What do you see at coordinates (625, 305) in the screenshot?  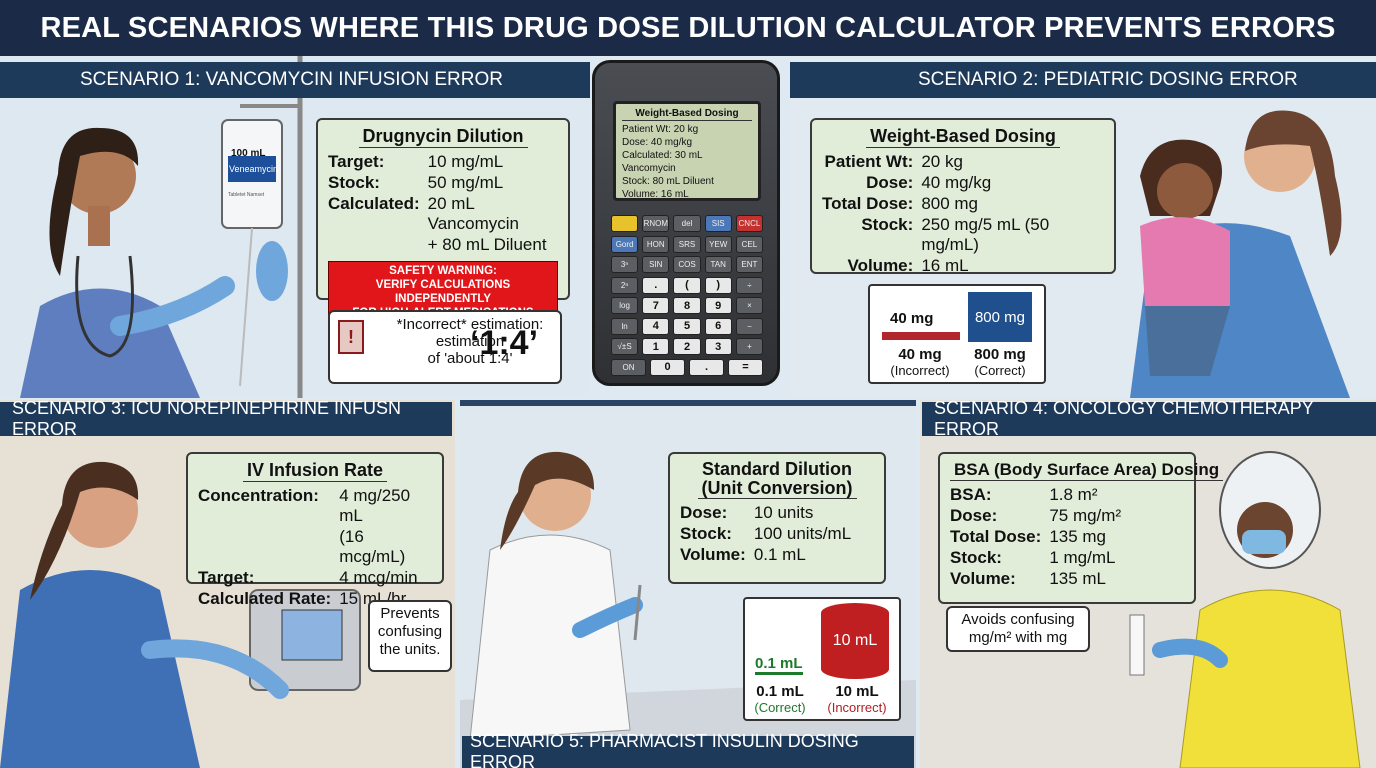 I see `key: log` at bounding box center [625, 305].